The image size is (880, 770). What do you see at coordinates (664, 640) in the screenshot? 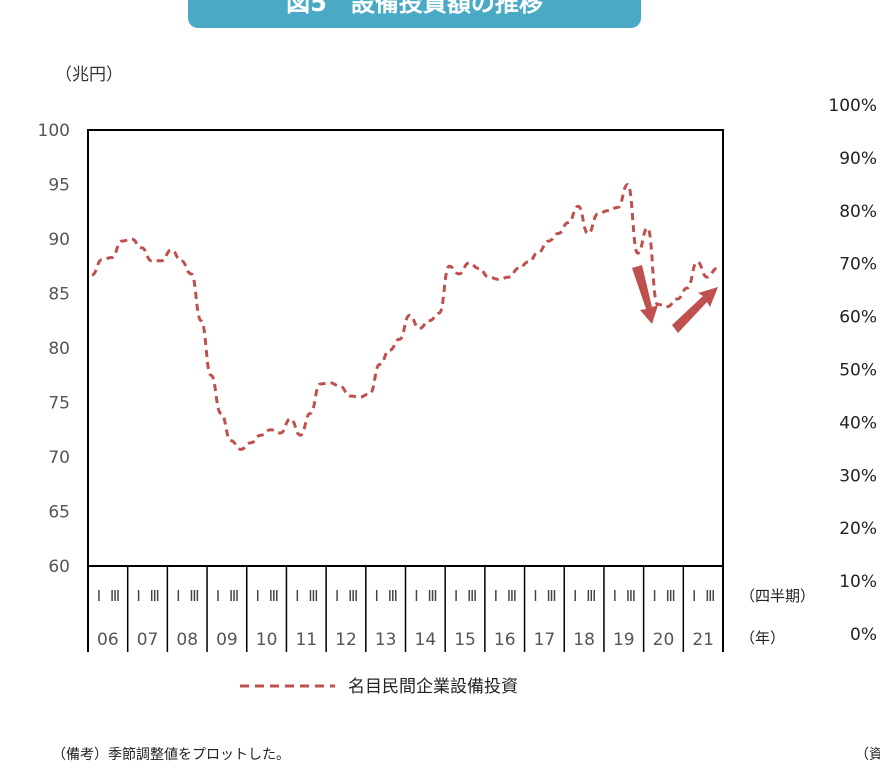
I see `year-label: 20` at bounding box center [664, 640].